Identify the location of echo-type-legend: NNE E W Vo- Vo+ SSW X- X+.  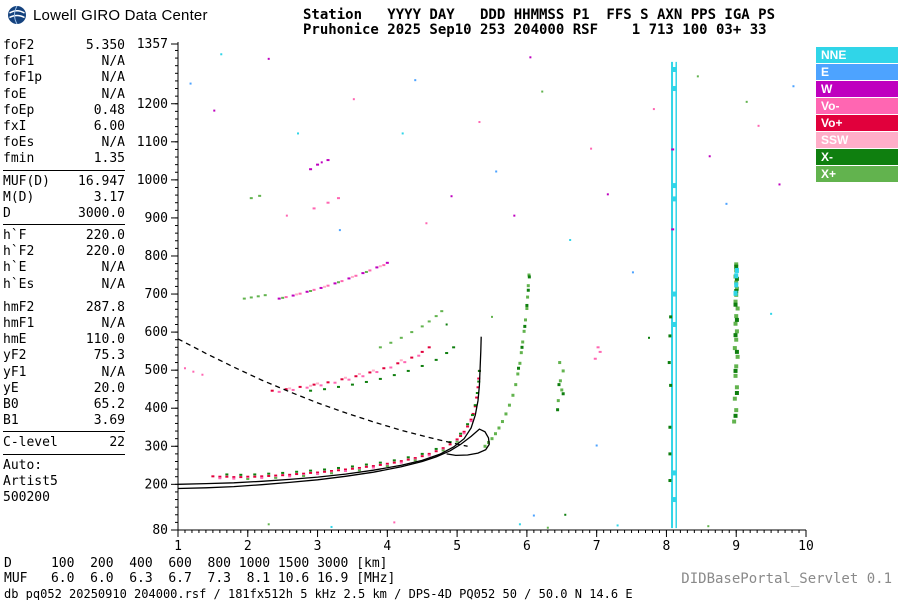
(857, 115).